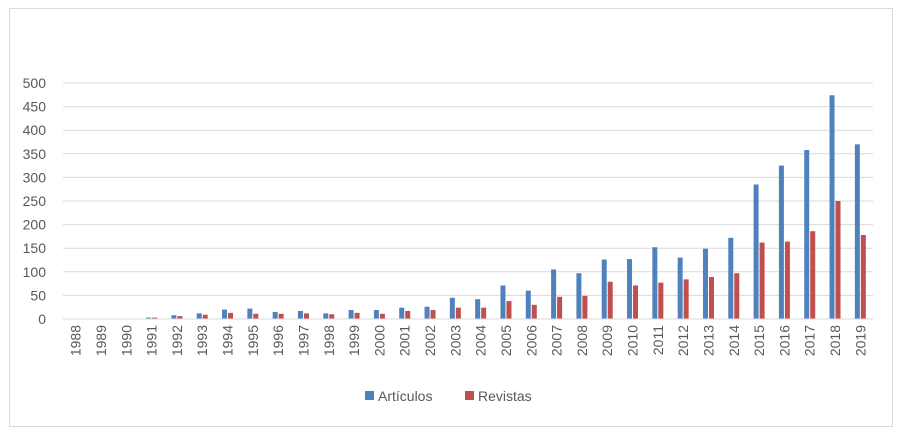 The image size is (902, 435). I want to click on bar-revistas-2010, so click(636, 302).